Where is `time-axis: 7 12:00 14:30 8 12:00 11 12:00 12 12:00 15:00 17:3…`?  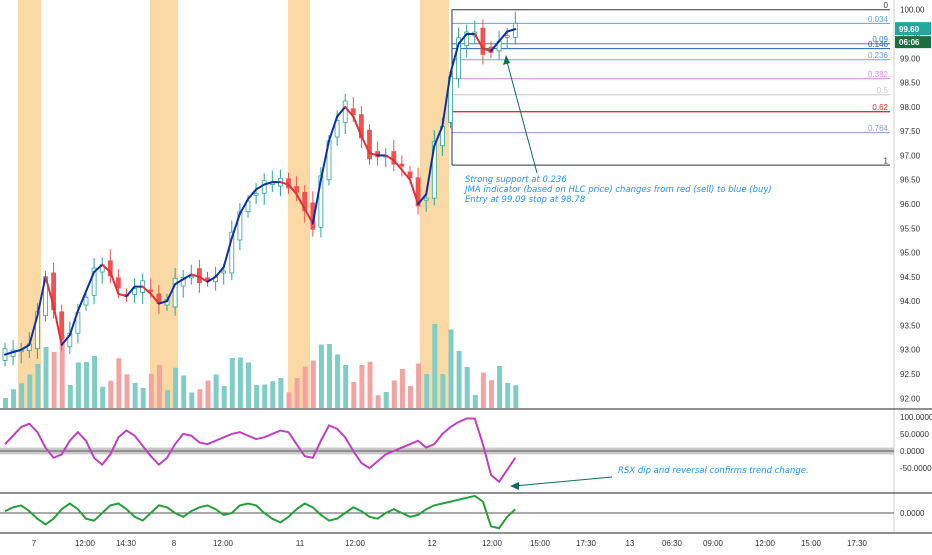
time-axis: 7 12:00 14:30 8 12:00 11 12:00 12 12:00 15:00 17:3… is located at coordinates (450, 543).